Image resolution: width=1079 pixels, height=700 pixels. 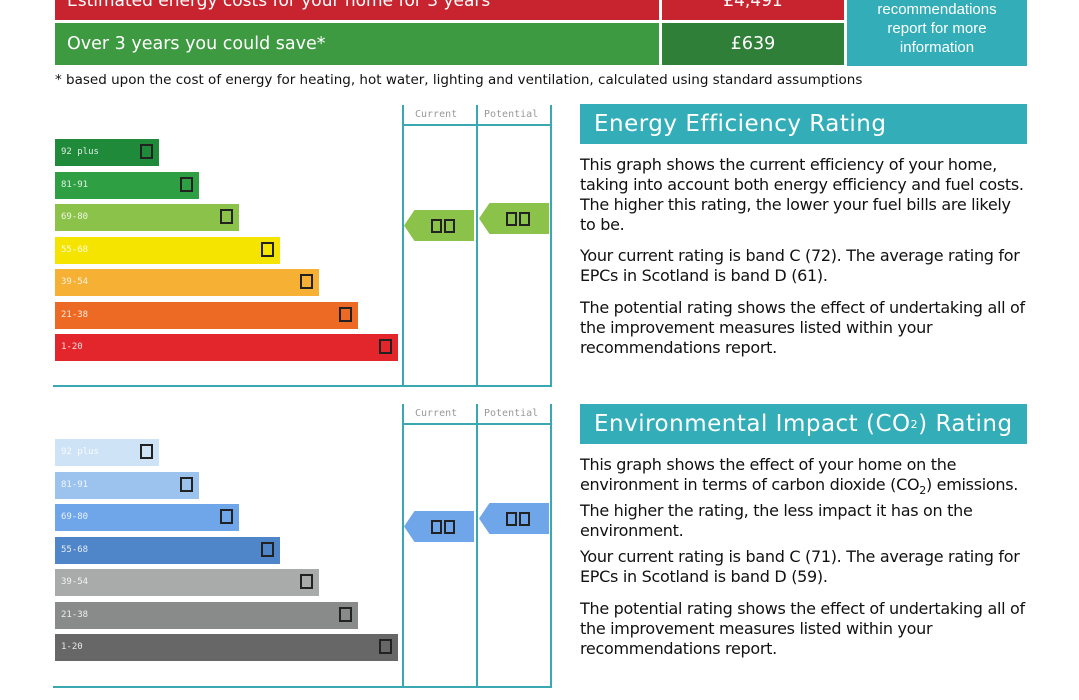 What do you see at coordinates (965, 424) in the screenshot?
I see `environmental-impact-title-post: ) Rating` at bounding box center [965, 424].